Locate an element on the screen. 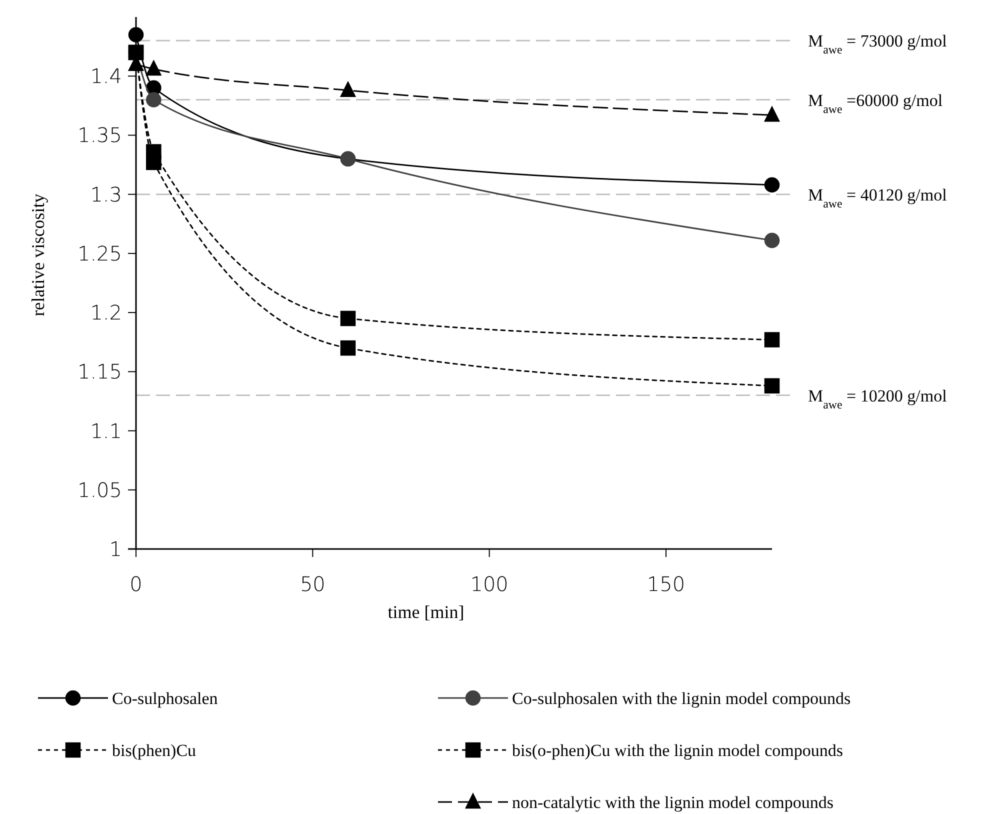  text: M$_{awe}$ = 73000 g/mol is located at coordinates (878, 44).